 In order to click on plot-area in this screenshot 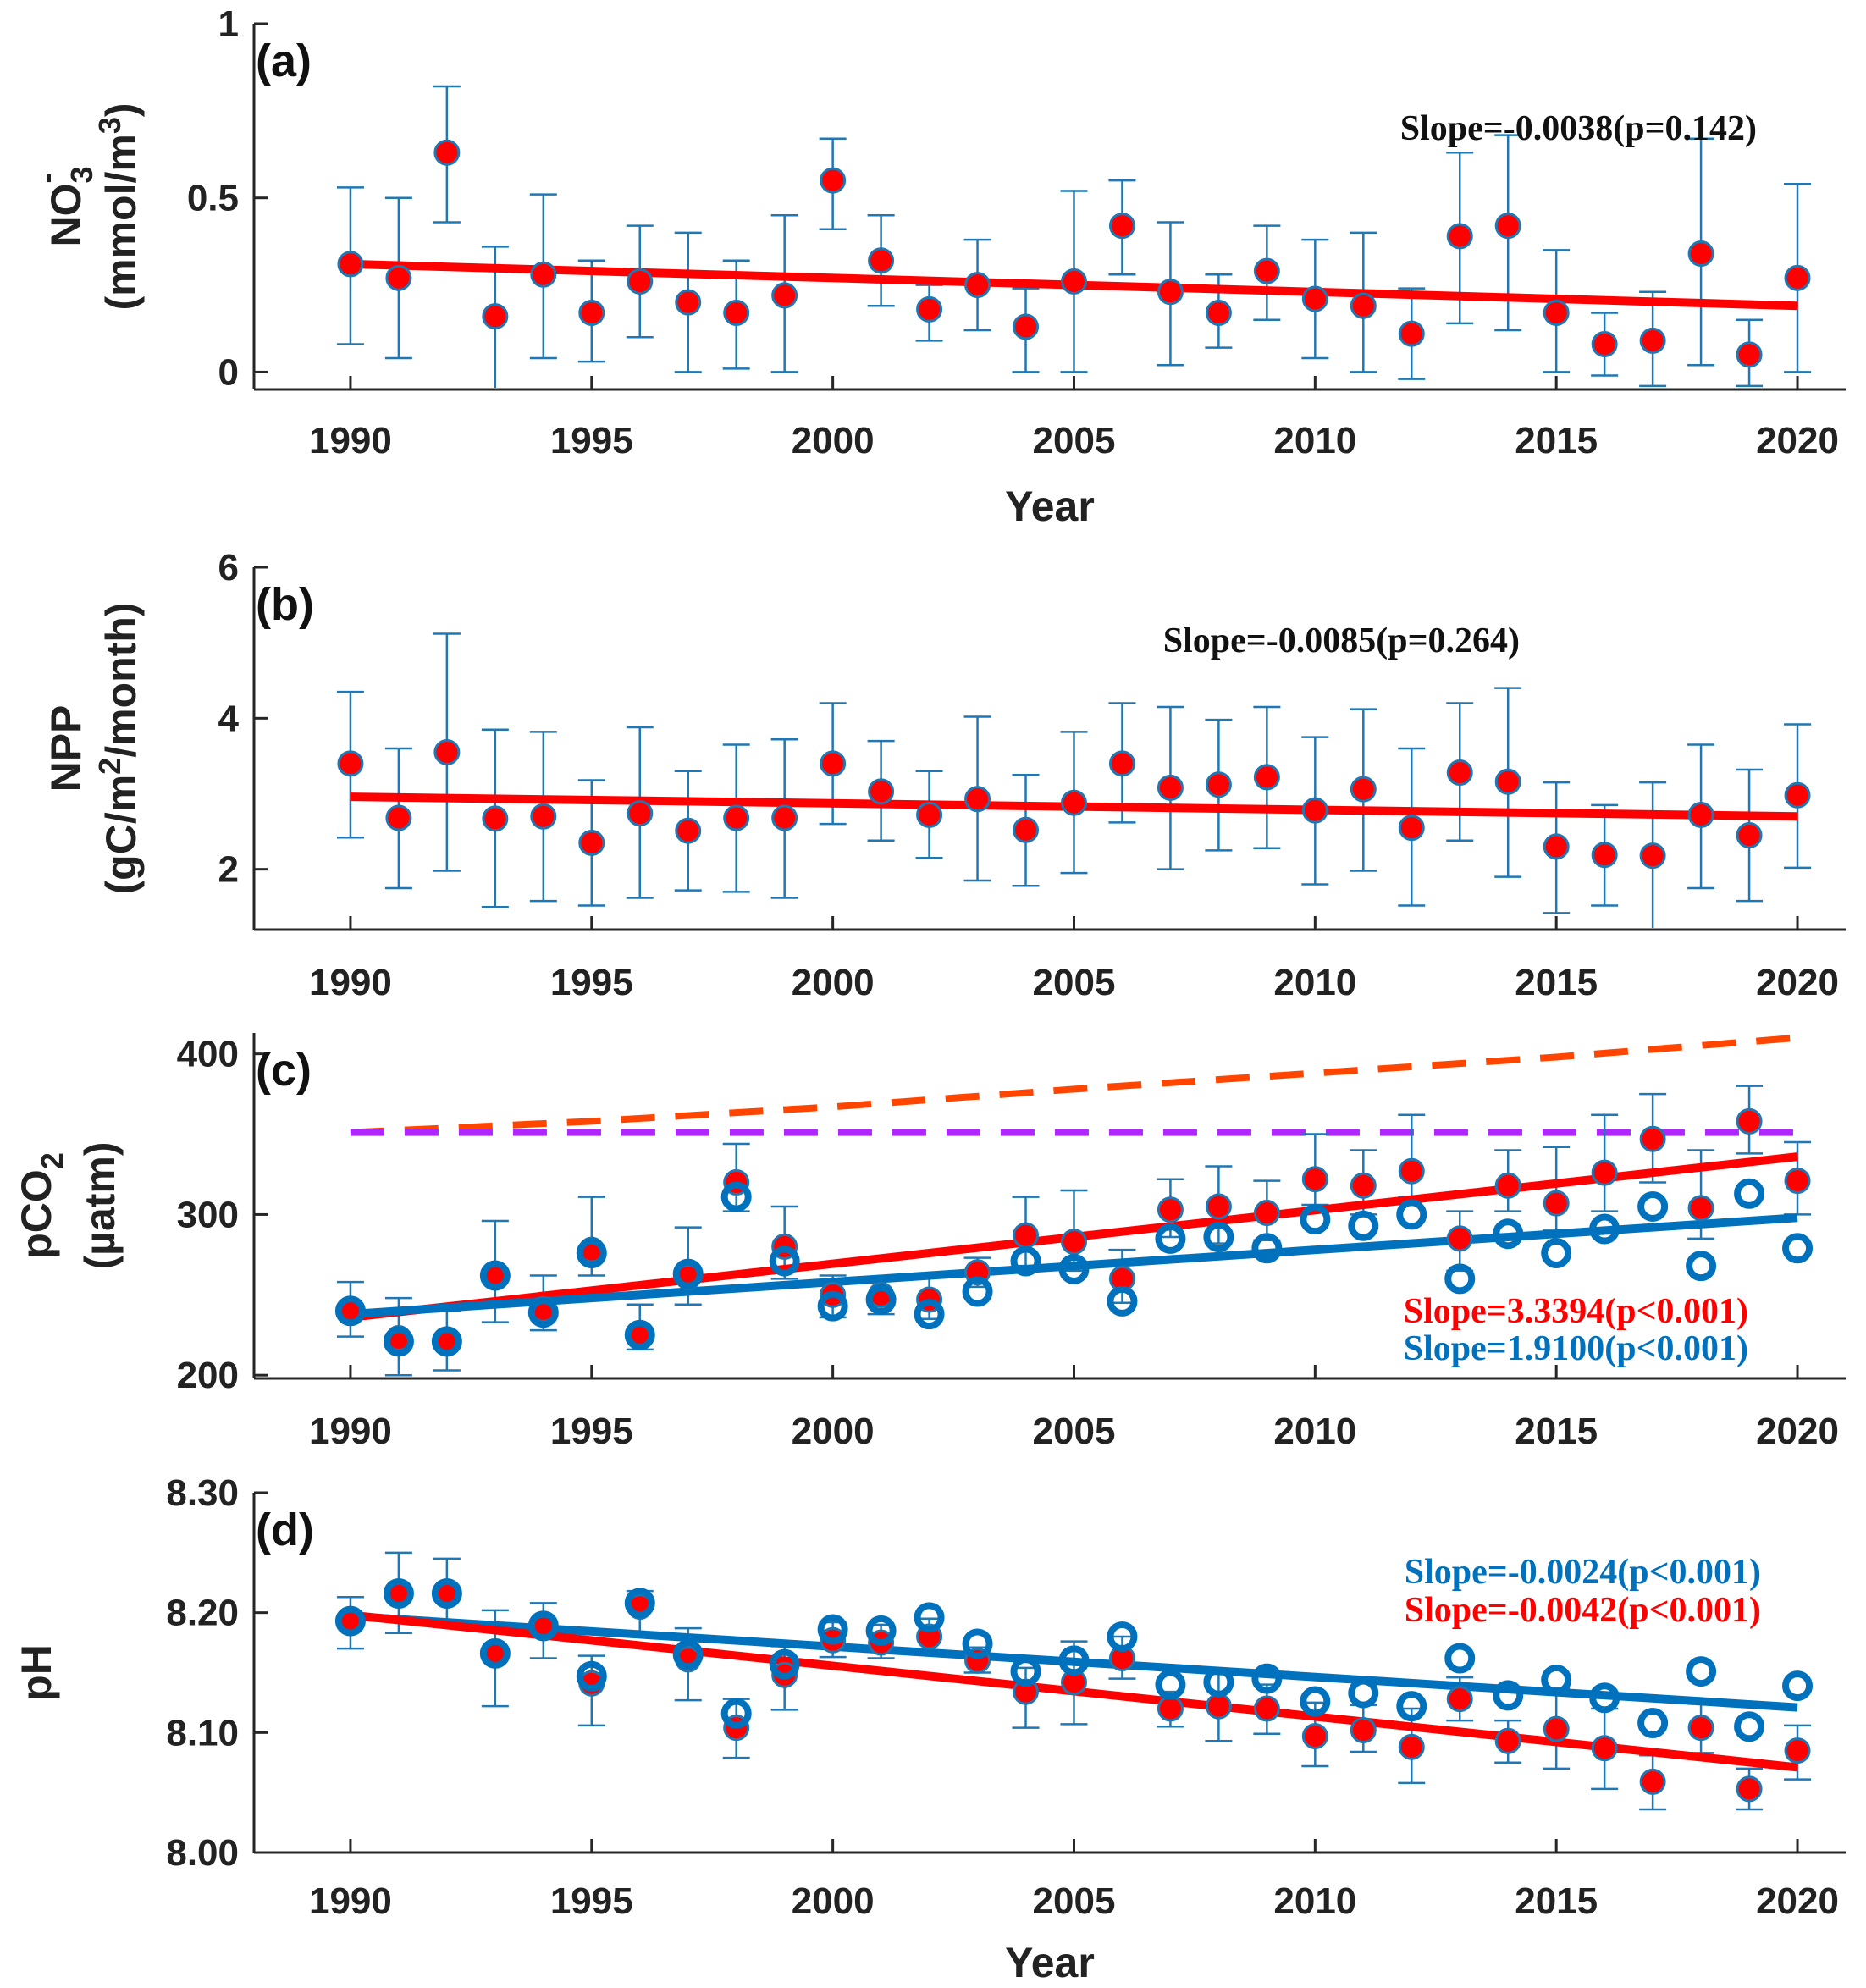, I will do `click(1074, 1205)`.